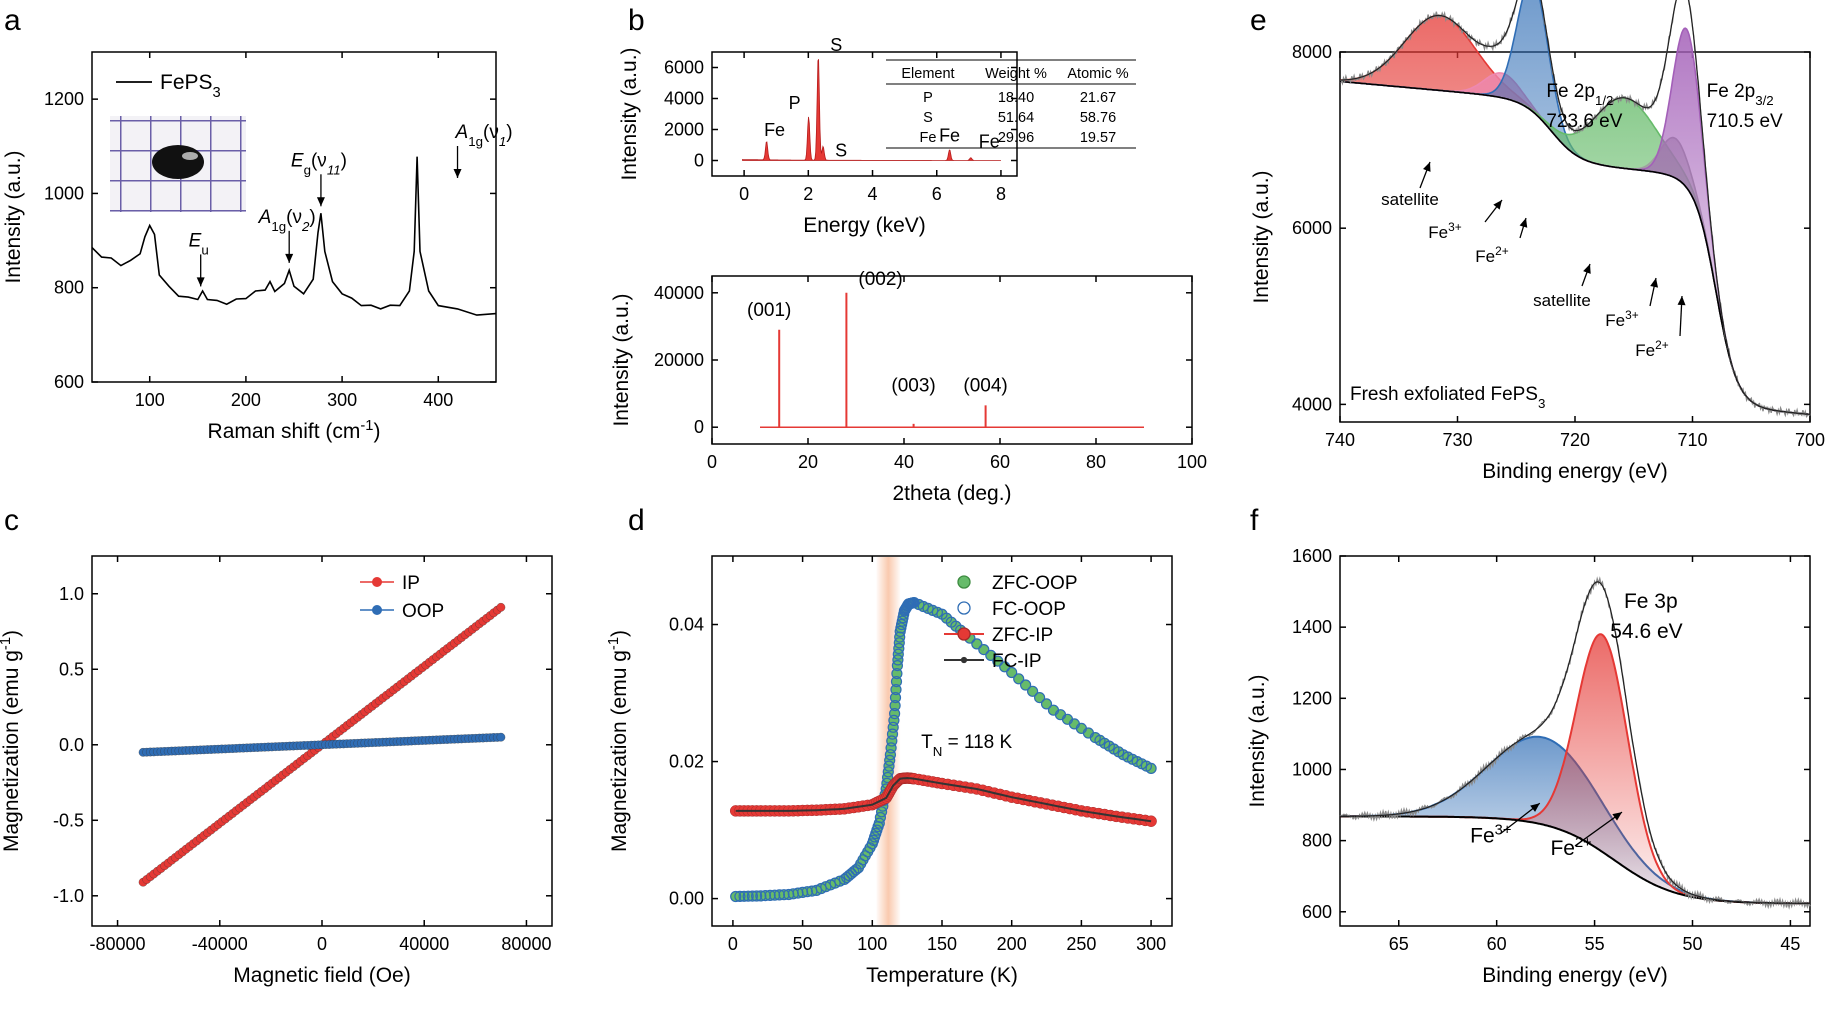  Describe the element at coordinates (68, 896) in the screenshot. I see `y-tick-label: -1.0` at that location.